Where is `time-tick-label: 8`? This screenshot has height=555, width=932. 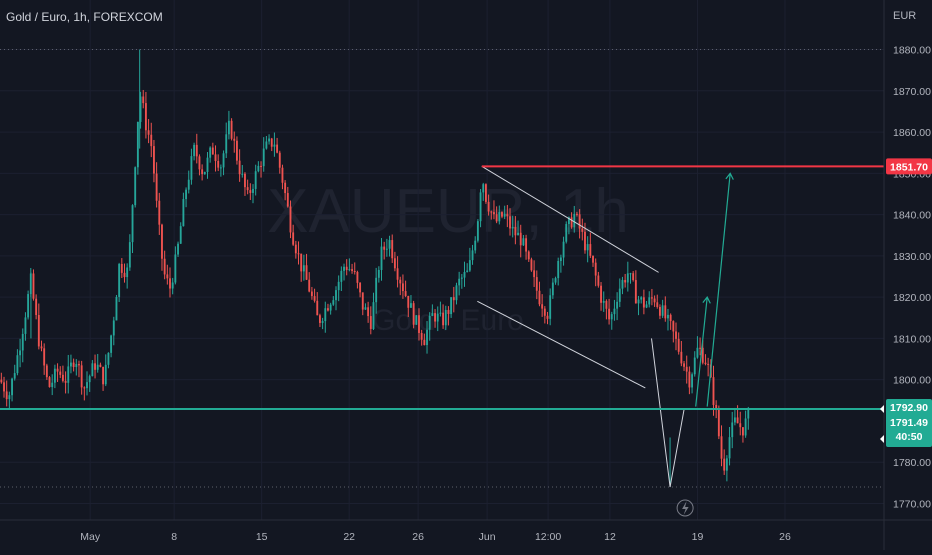 time-tick-label: 8 is located at coordinates (174, 537).